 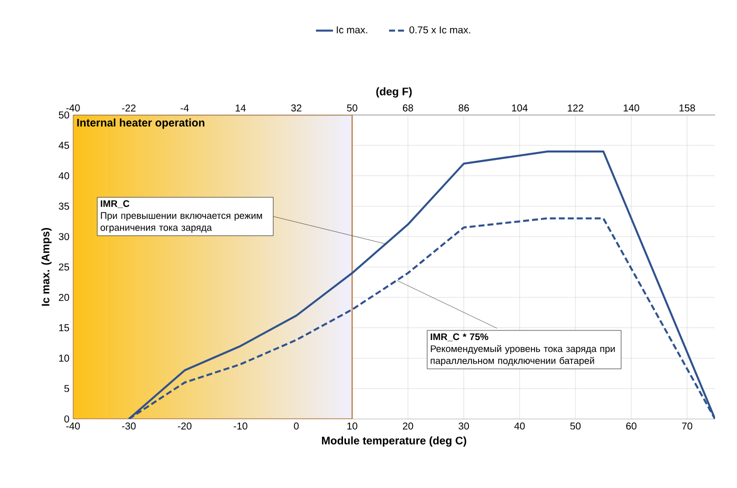 What do you see at coordinates (73, 426) in the screenshot?
I see `x-tick-label: -40` at bounding box center [73, 426].